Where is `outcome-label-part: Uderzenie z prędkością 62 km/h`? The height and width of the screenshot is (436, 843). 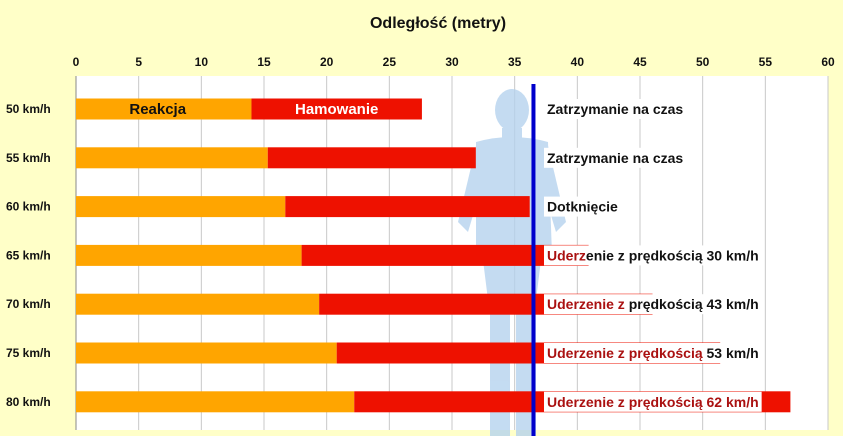 outcome-label-part: Uderzenie z prędkością 62 km/h is located at coordinates (653, 402).